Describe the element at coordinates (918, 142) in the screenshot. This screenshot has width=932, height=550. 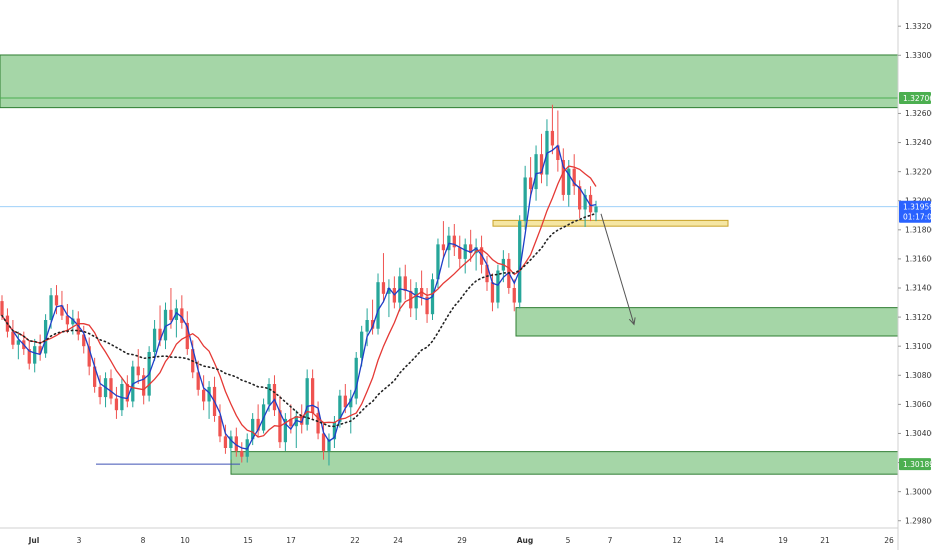
I see `price-tick-label: 1.32400` at that location.